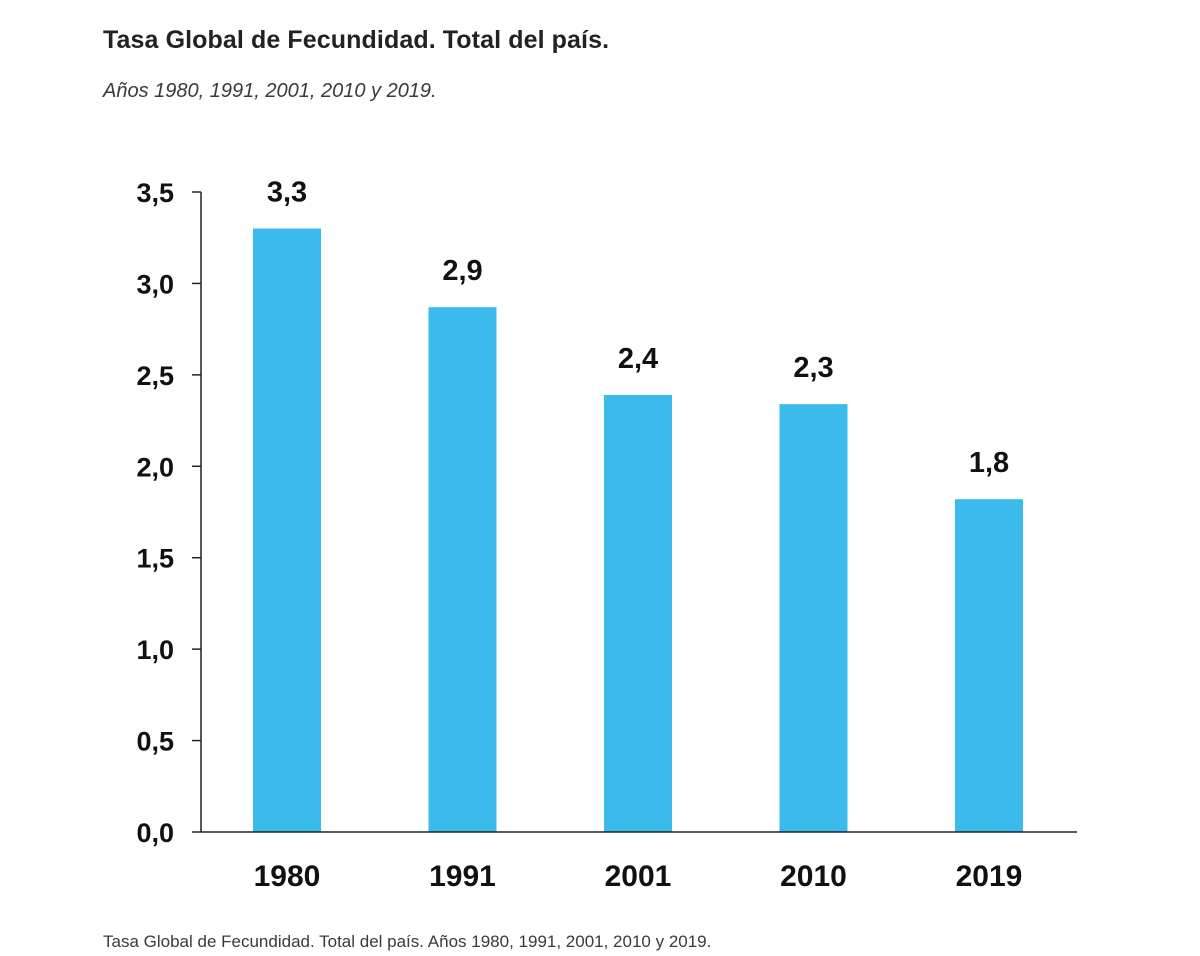 Image resolution: width=1200 pixels, height=956 pixels. I want to click on data-label-2019: 1,8, so click(989, 463).